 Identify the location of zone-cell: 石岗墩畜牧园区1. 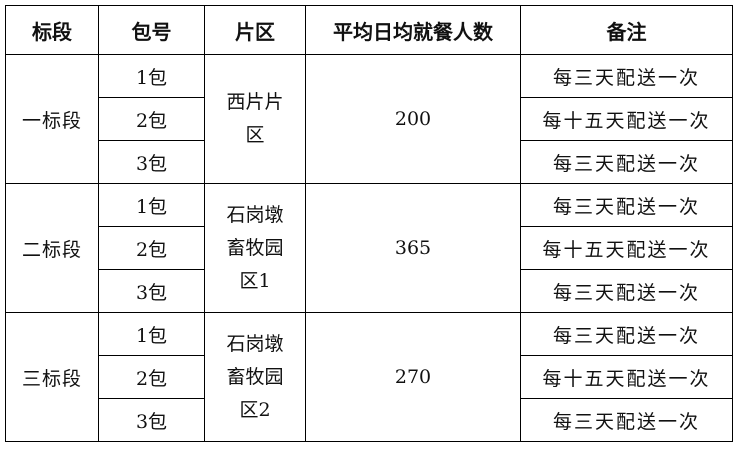
(255, 248).